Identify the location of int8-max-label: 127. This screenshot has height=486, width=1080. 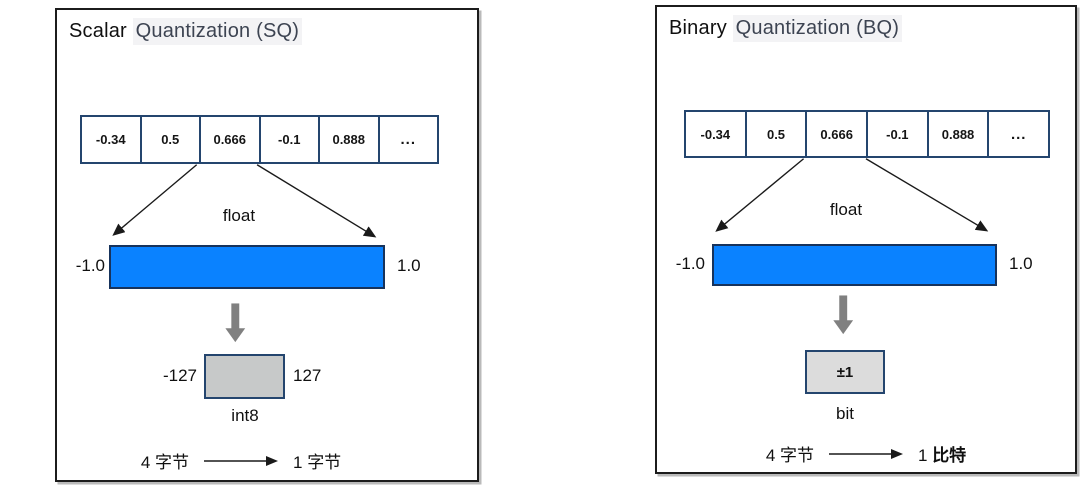
(307, 375).